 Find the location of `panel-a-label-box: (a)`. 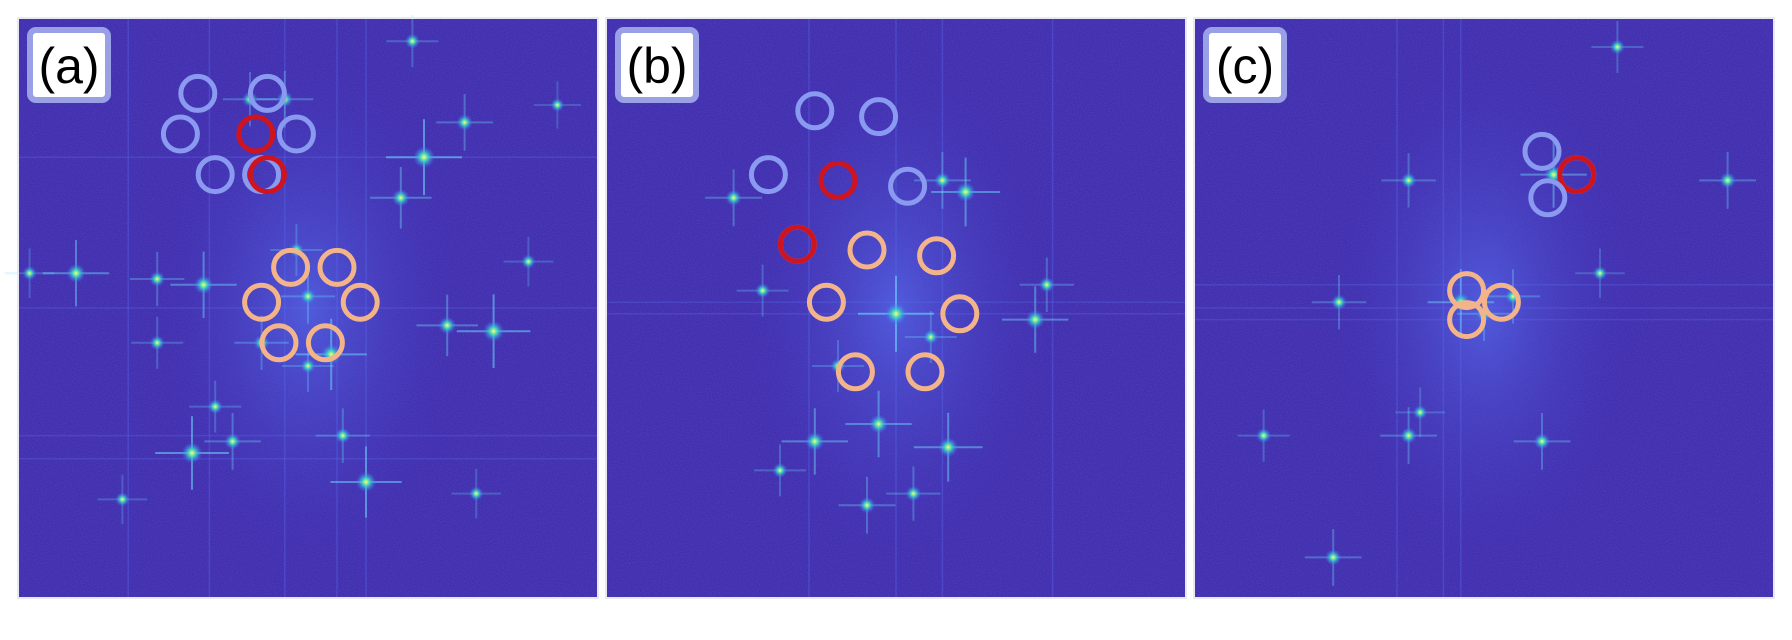

panel-a-label-box: (a) is located at coordinates (69, 65).